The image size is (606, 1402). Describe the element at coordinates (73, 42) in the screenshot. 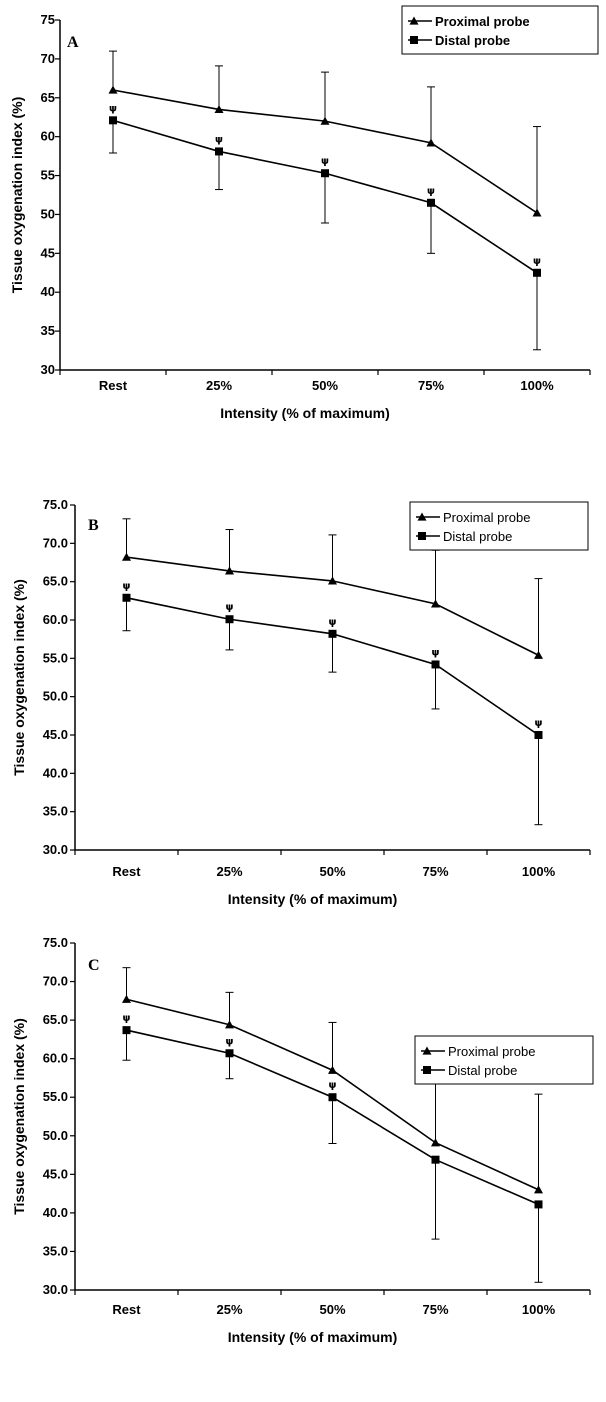

I see `panel-letter: A` at that location.